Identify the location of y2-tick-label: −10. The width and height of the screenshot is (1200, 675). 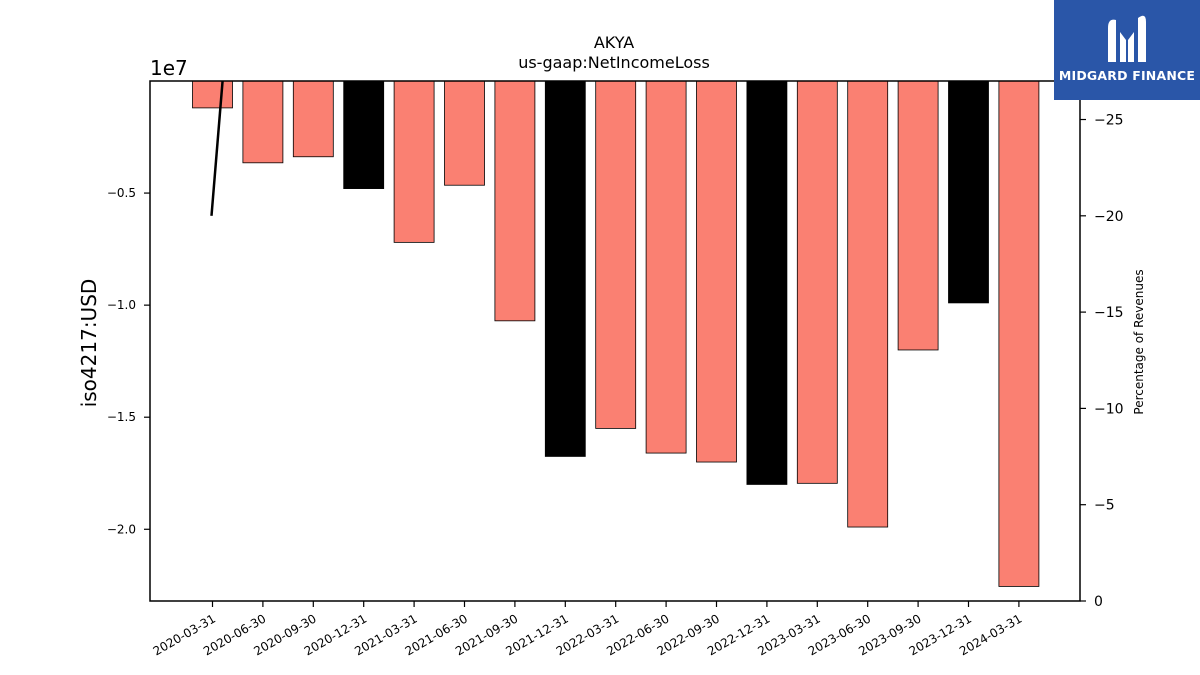
(1109, 409).